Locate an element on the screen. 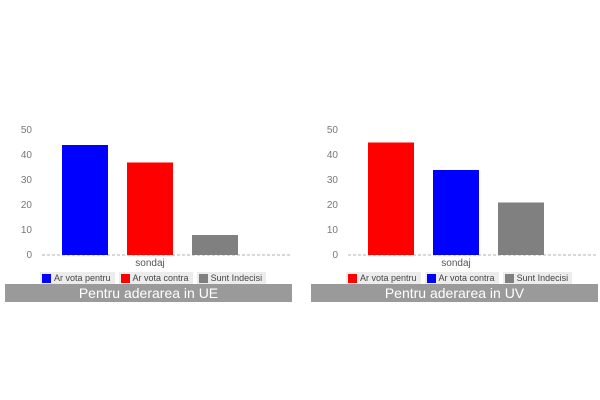 Image resolution: width=600 pixels, height=400 pixels. chart-caption-uv: Pentru aderarea in UV is located at coordinates (454, 293).